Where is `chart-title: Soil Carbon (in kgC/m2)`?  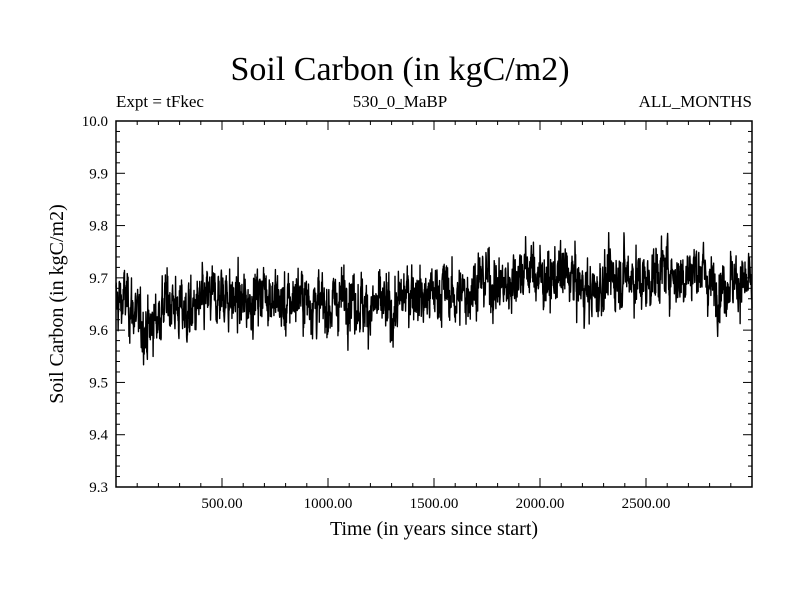
chart-title: Soil Carbon (in kgC/m2) is located at coordinates (400, 69).